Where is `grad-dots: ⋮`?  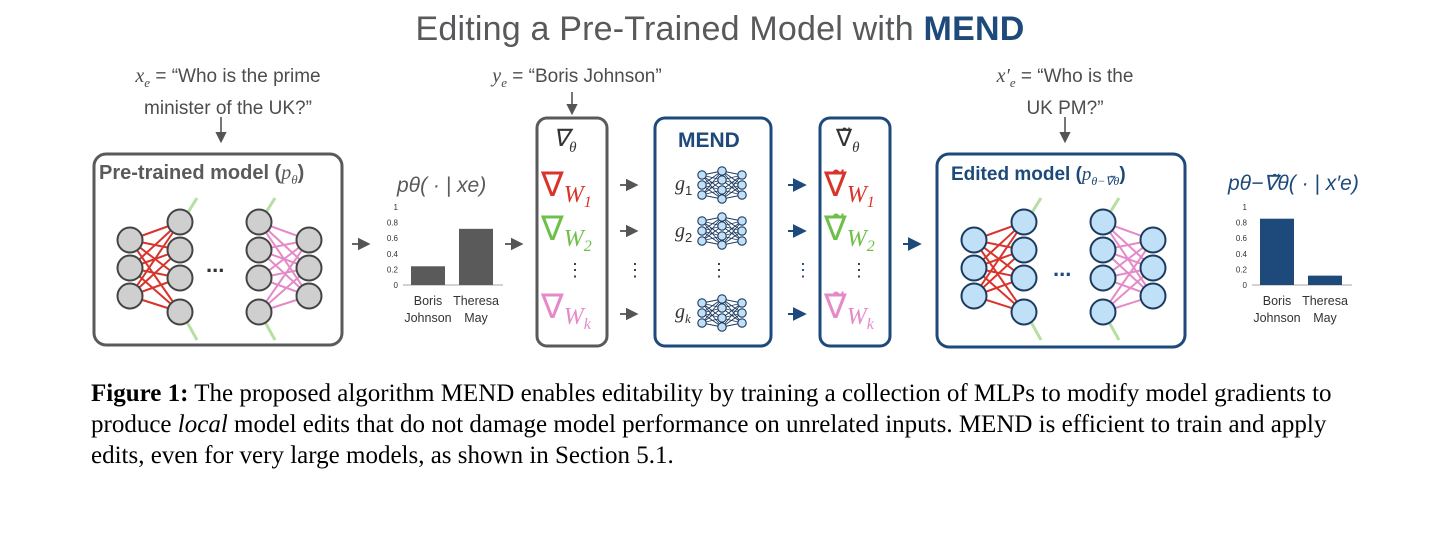
grad-dots: ⋮ is located at coordinates (575, 270).